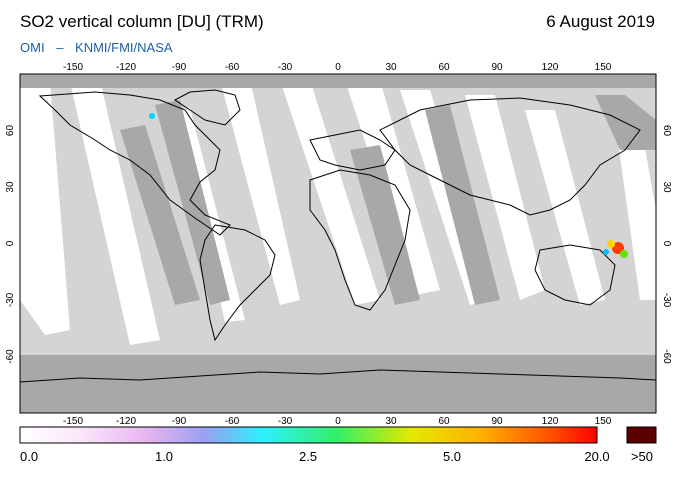  I want to click on lon-tick-label-bottom: 150, so click(603, 421).